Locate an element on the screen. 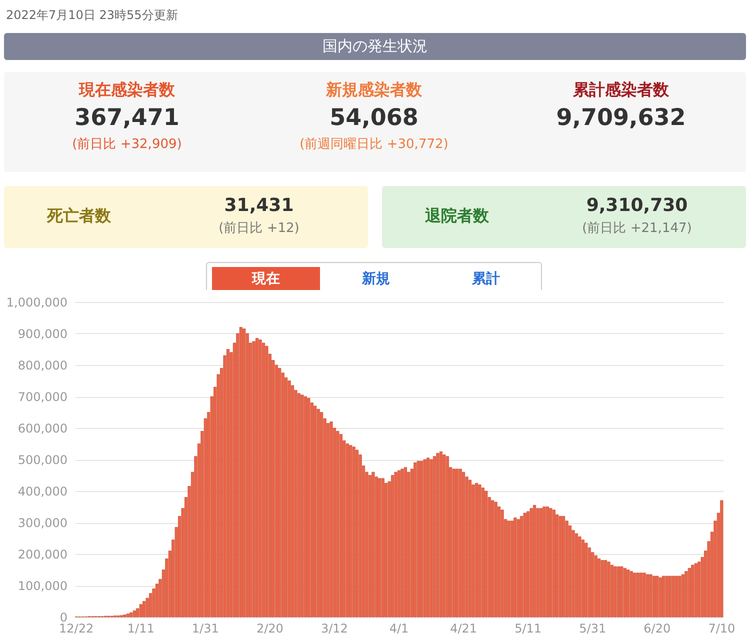 Image resolution: width=752 pixels, height=641 pixels. y-tick-label: 900,000 is located at coordinates (43, 334).